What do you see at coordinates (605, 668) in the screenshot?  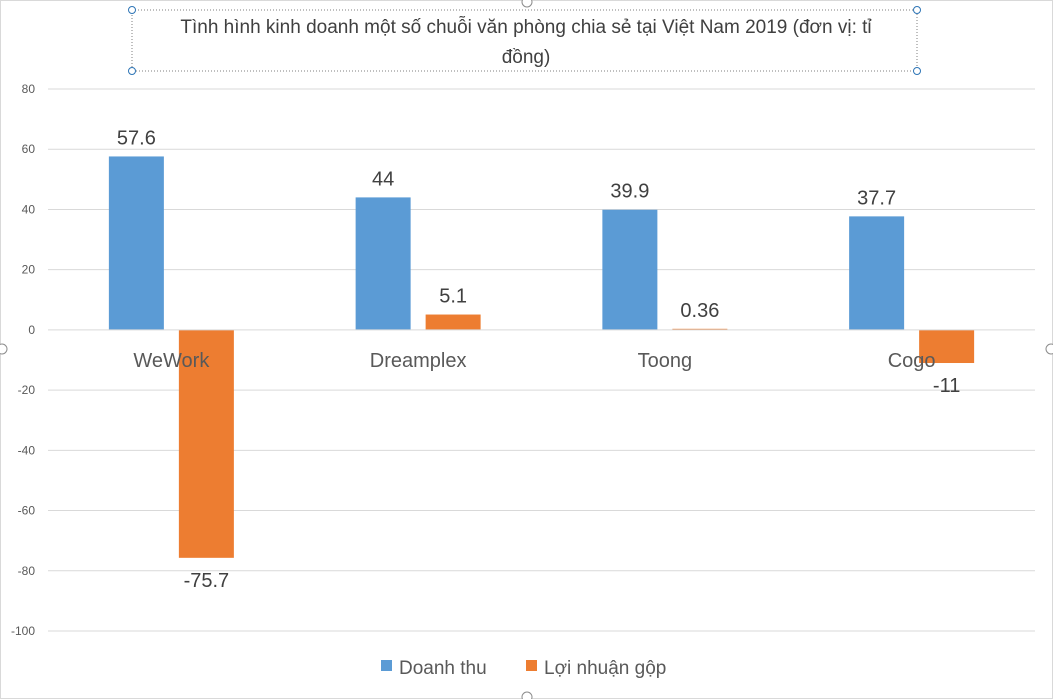 I see `legend-label-loi-nhuan-gop: Lợi nhuận gộp` at bounding box center [605, 668].